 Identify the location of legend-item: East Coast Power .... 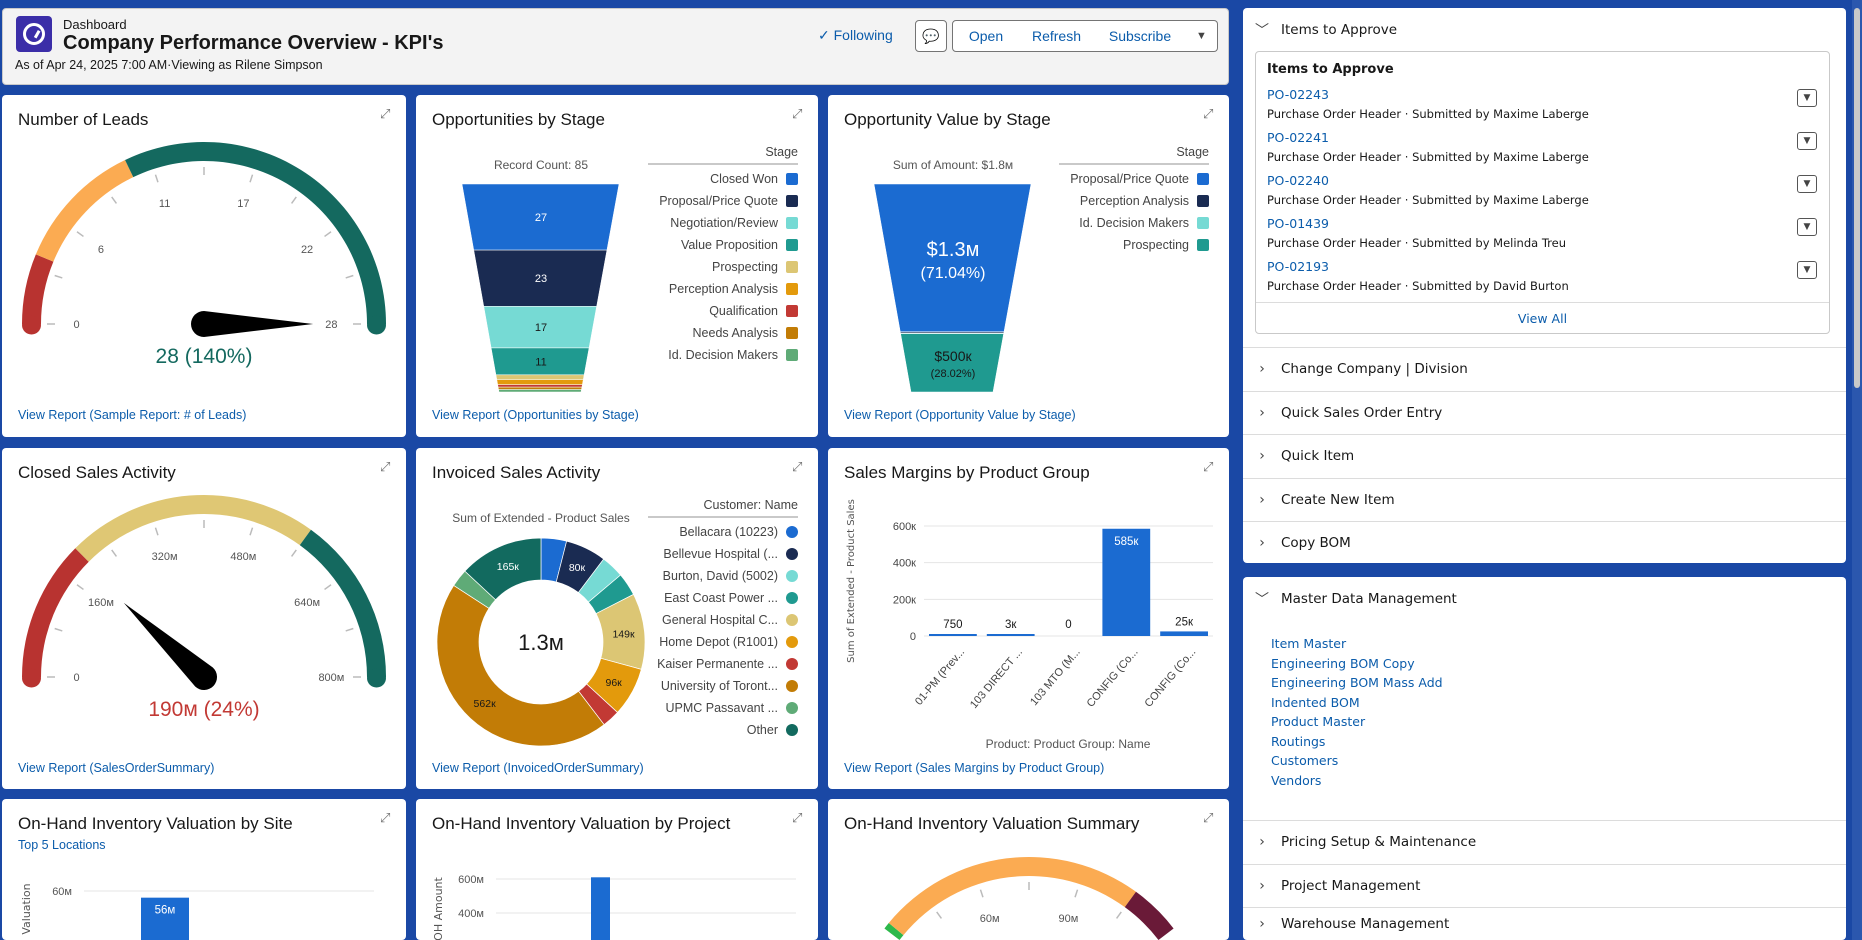
(723, 598).